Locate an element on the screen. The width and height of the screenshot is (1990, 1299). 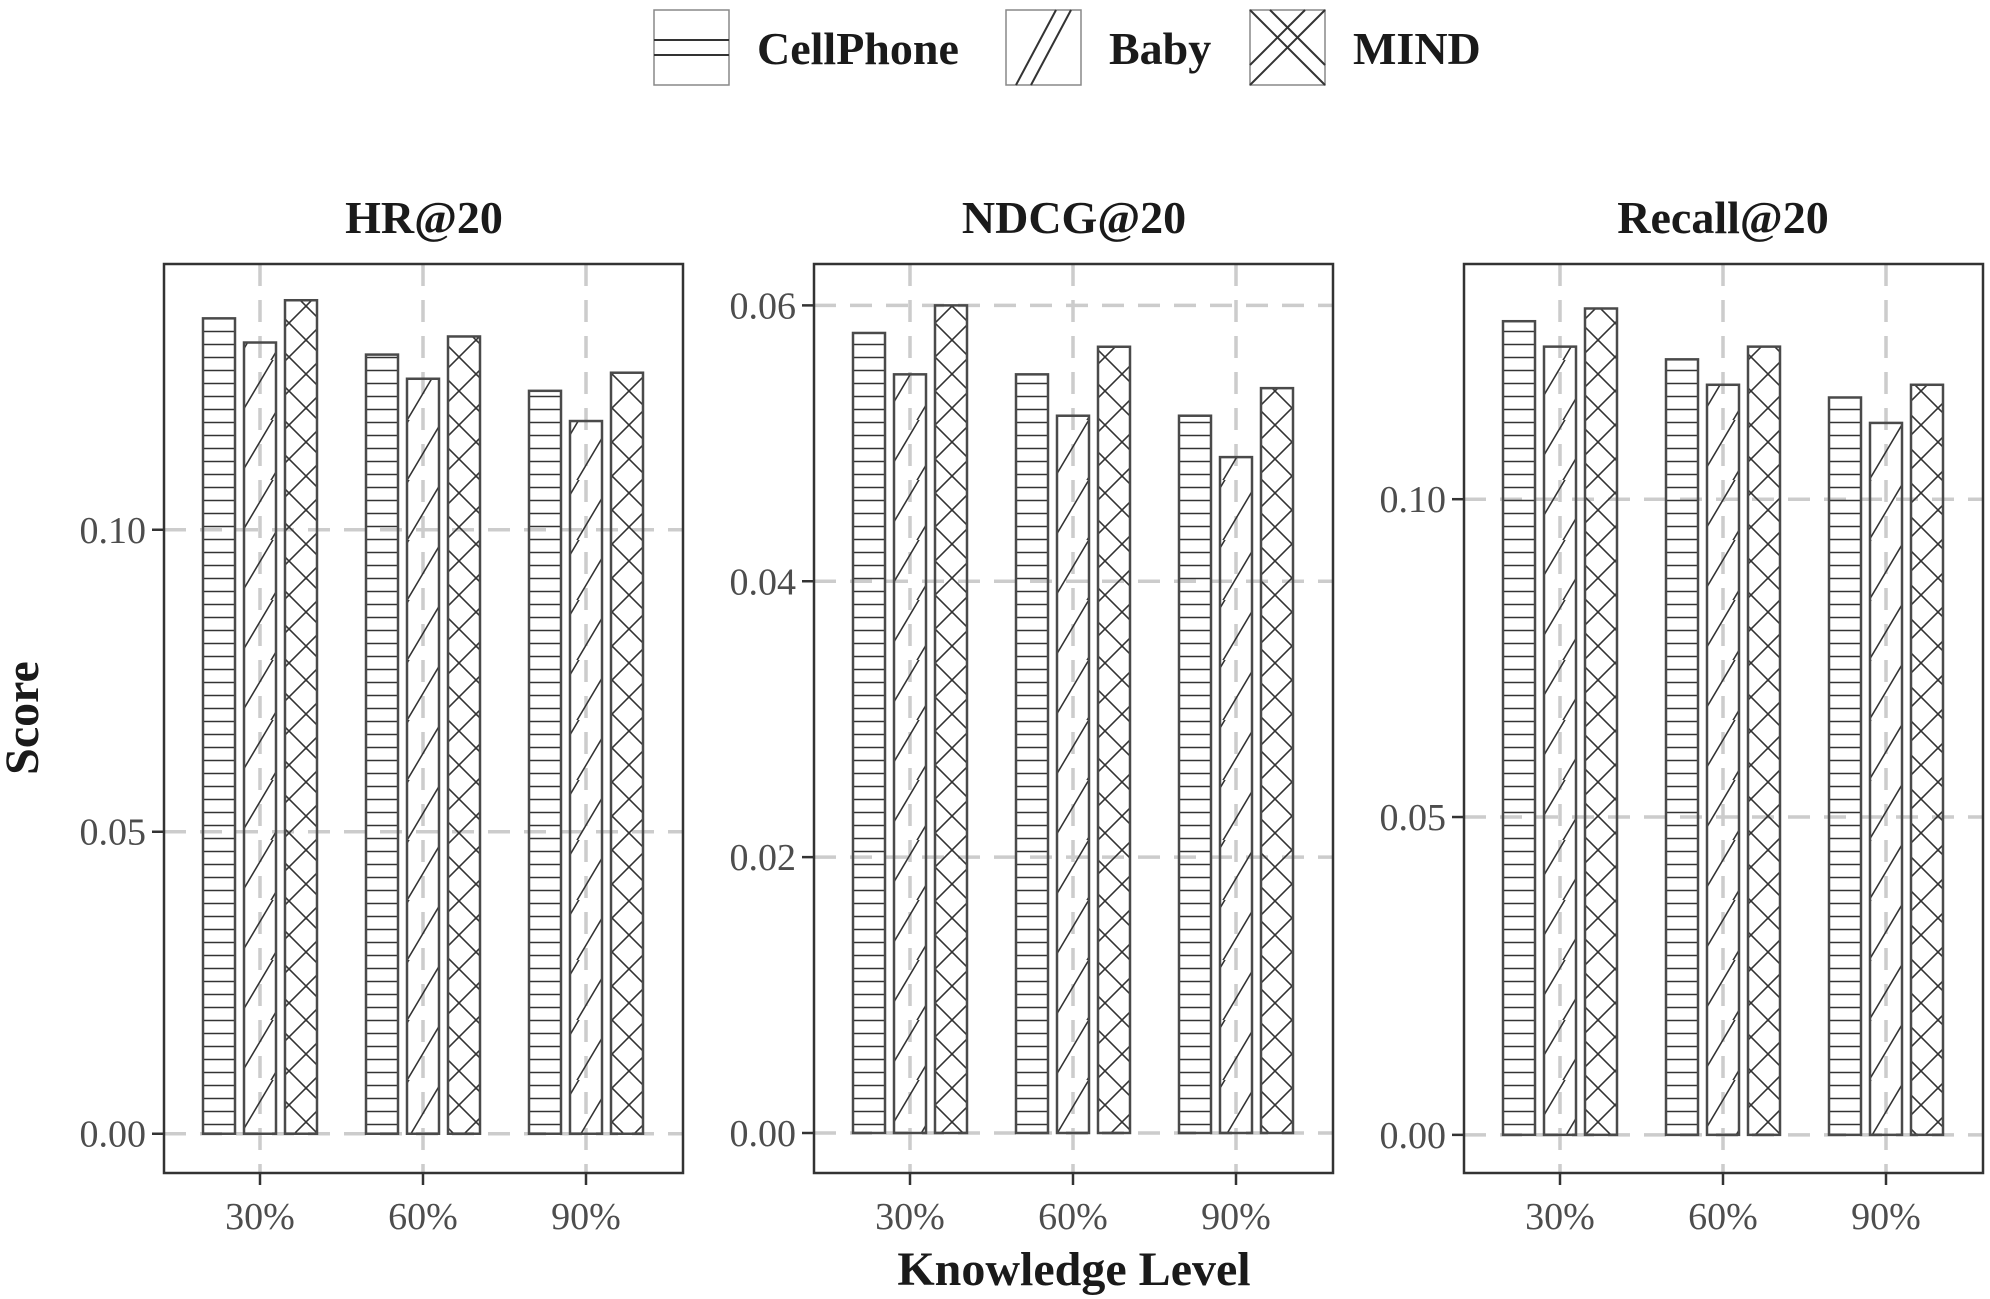
legend-item-baby: Baby is located at coordinates (1108, 47).